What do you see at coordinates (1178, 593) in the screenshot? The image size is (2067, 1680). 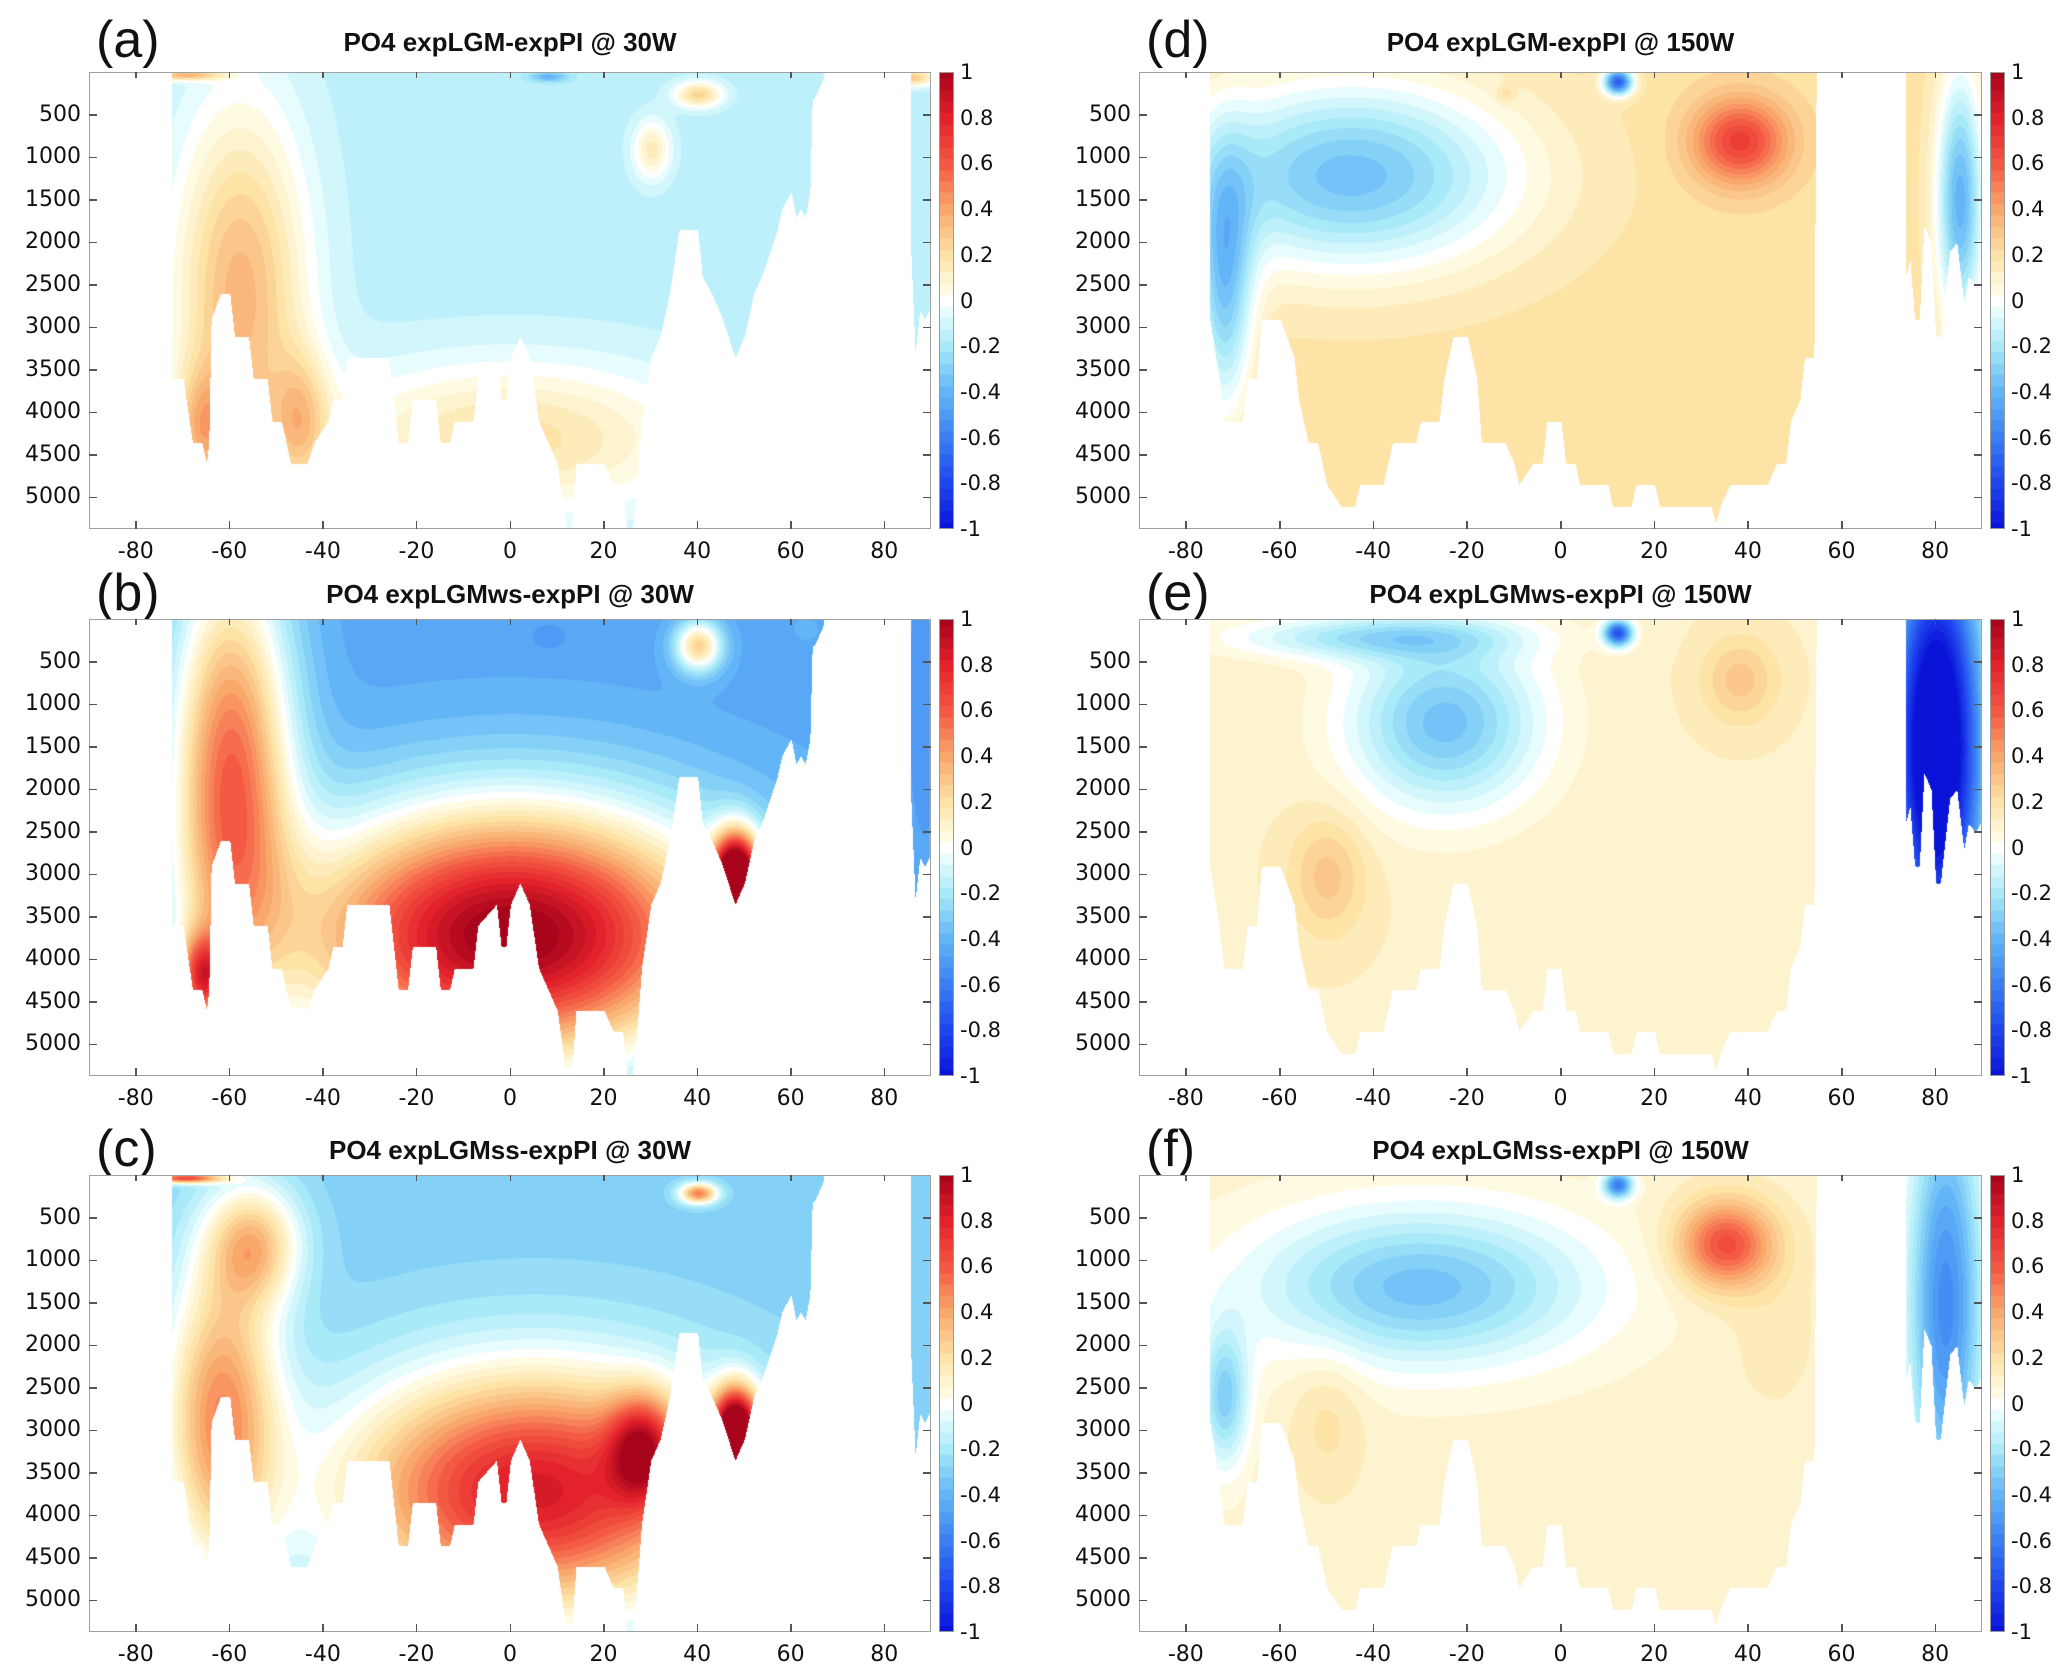 I see `panel-label: (e)` at bounding box center [1178, 593].